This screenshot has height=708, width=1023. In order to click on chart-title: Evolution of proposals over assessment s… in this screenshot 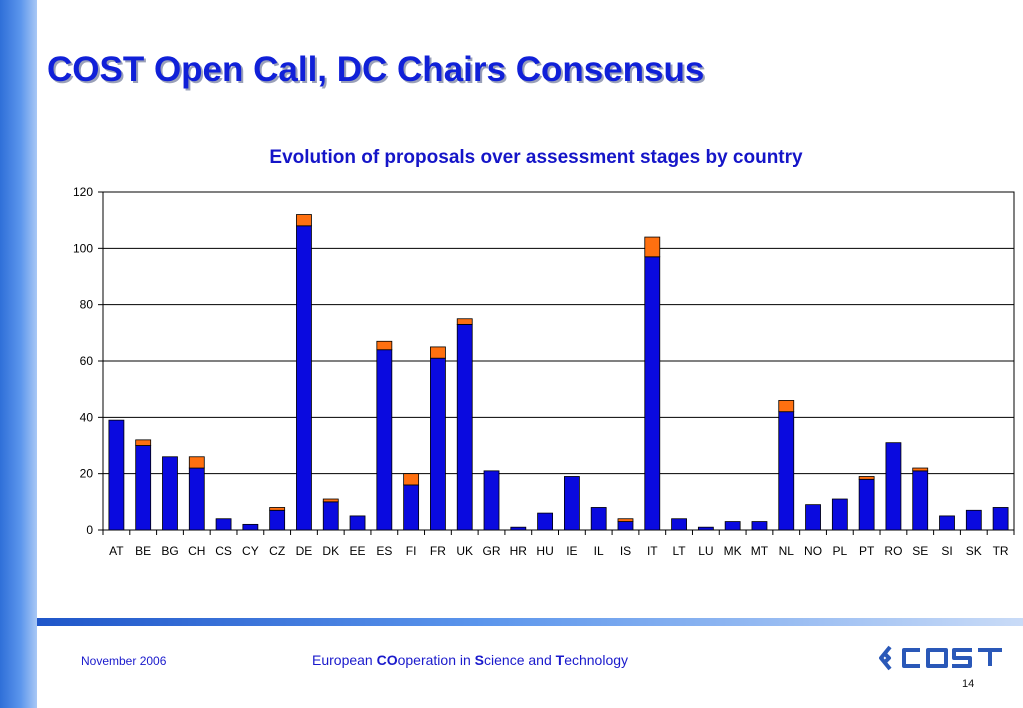, I will do `click(536, 157)`.